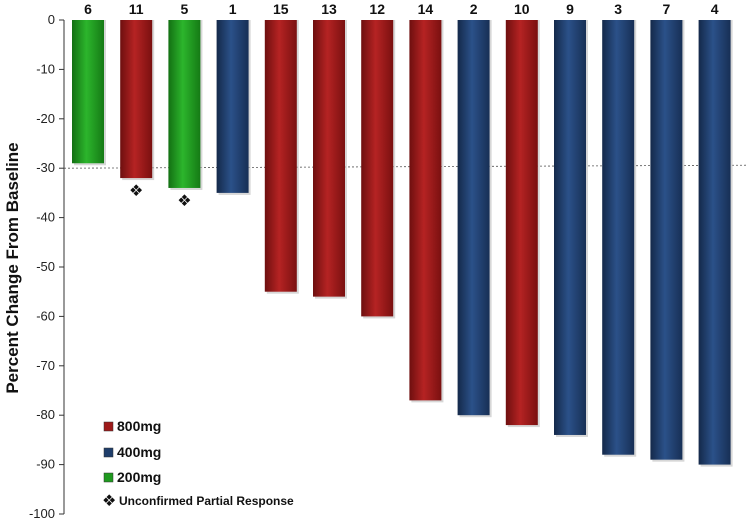 This screenshot has height=519, width=750. What do you see at coordinates (233, 9) in the screenshot?
I see `category-label: 1` at bounding box center [233, 9].